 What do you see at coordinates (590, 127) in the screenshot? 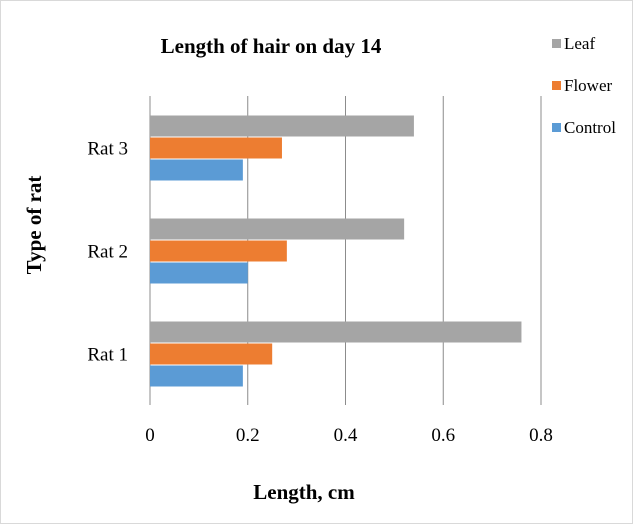
I see `legend-label: Control` at bounding box center [590, 127].